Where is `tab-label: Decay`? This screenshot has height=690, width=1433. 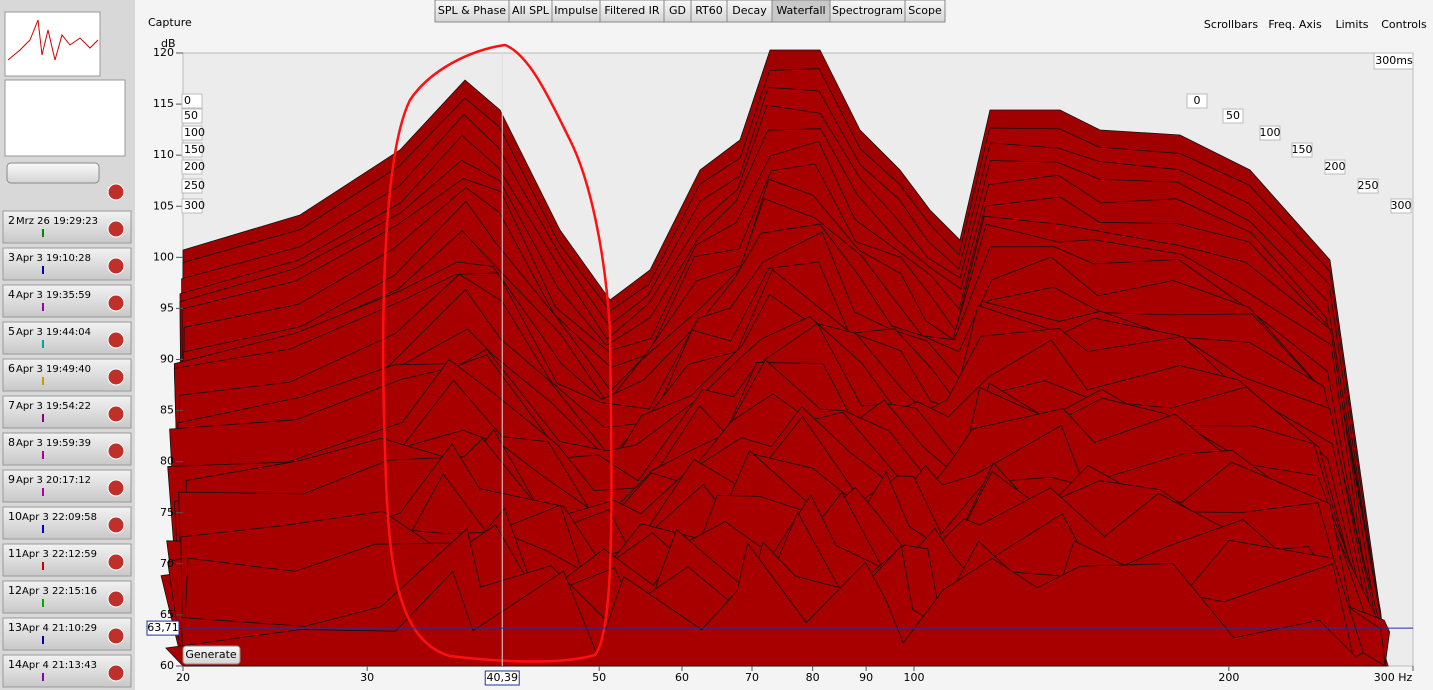 tab-label: Decay is located at coordinates (749, 10).